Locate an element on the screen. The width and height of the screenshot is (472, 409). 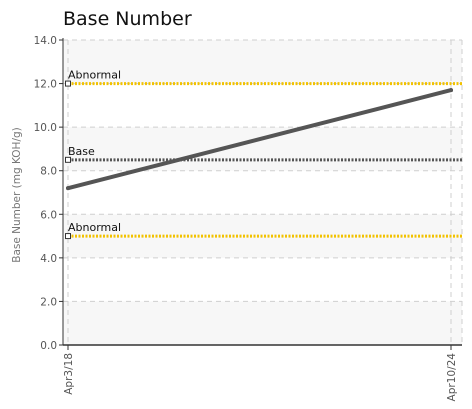
y-tick-label: 12.0 is located at coordinates (45, 85).